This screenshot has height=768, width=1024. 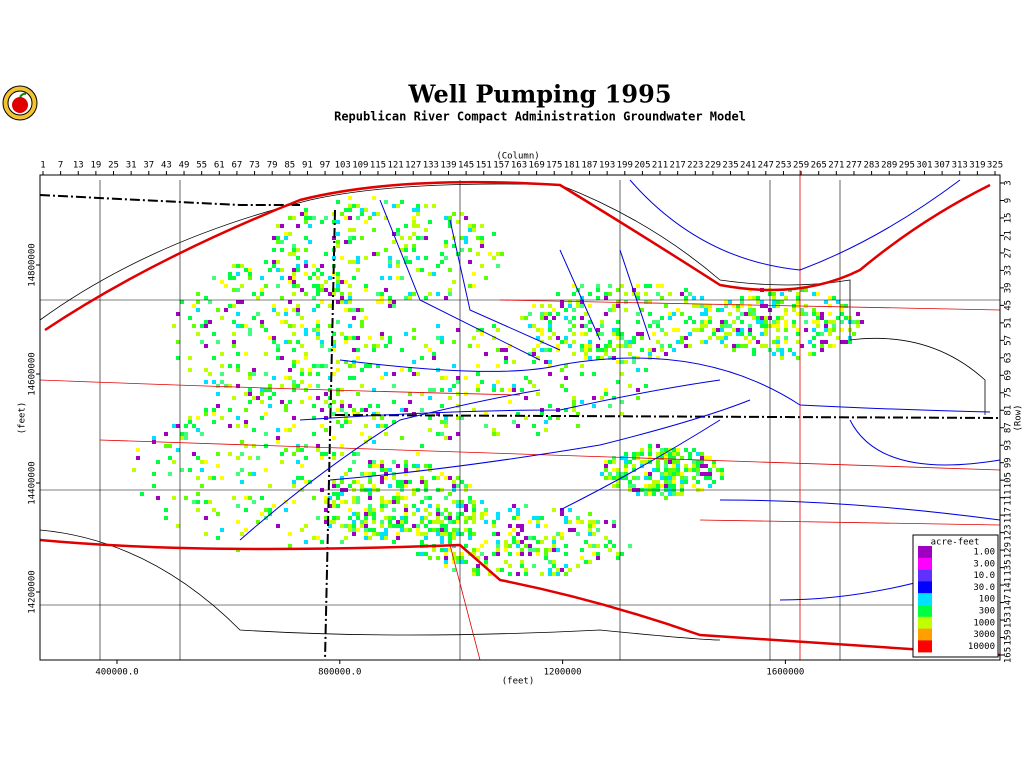 What do you see at coordinates (1009, 620) in the screenshot?
I see `row-tick-label: 153` at bounding box center [1009, 620].